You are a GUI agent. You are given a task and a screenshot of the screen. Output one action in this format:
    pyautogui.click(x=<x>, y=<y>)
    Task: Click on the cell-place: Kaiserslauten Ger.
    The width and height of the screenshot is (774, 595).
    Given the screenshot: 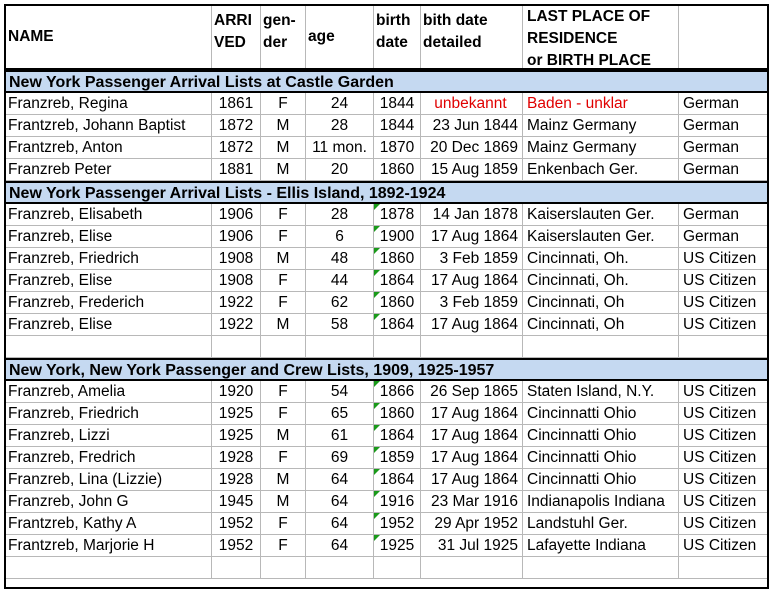 What is the action you would take?
    pyautogui.click(x=601, y=236)
    